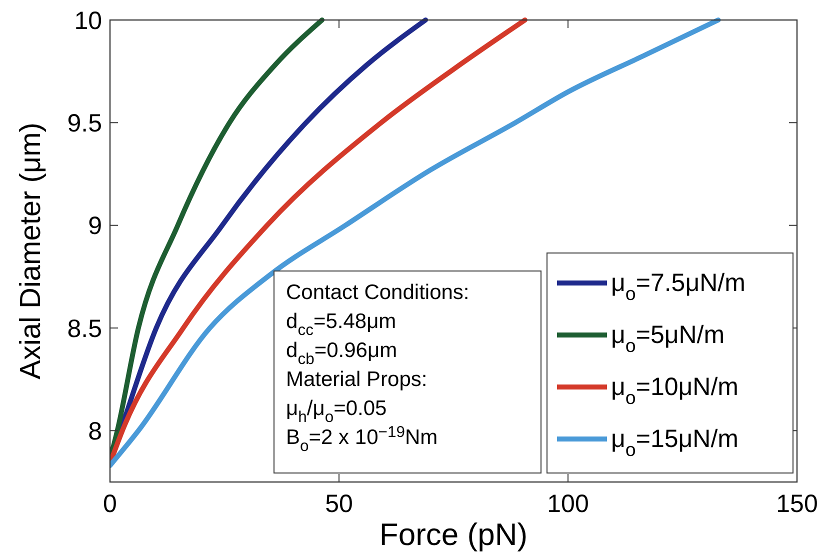 This screenshot has width=823, height=555. What do you see at coordinates (453, 534) in the screenshot?
I see `x-axis-title: Force (pN)` at bounding box center [453, 534].